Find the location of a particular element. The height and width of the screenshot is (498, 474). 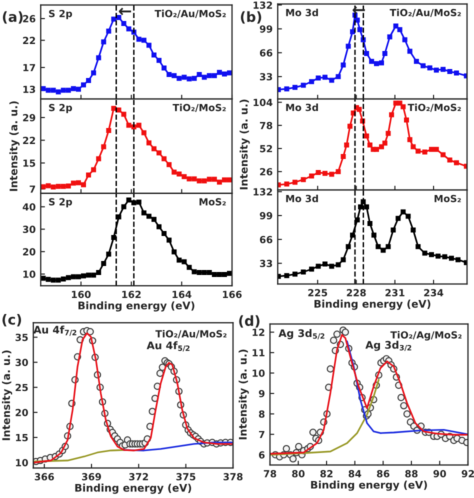

x-axis-title: Binding energy (eV) is located at coordinates (136, 306).